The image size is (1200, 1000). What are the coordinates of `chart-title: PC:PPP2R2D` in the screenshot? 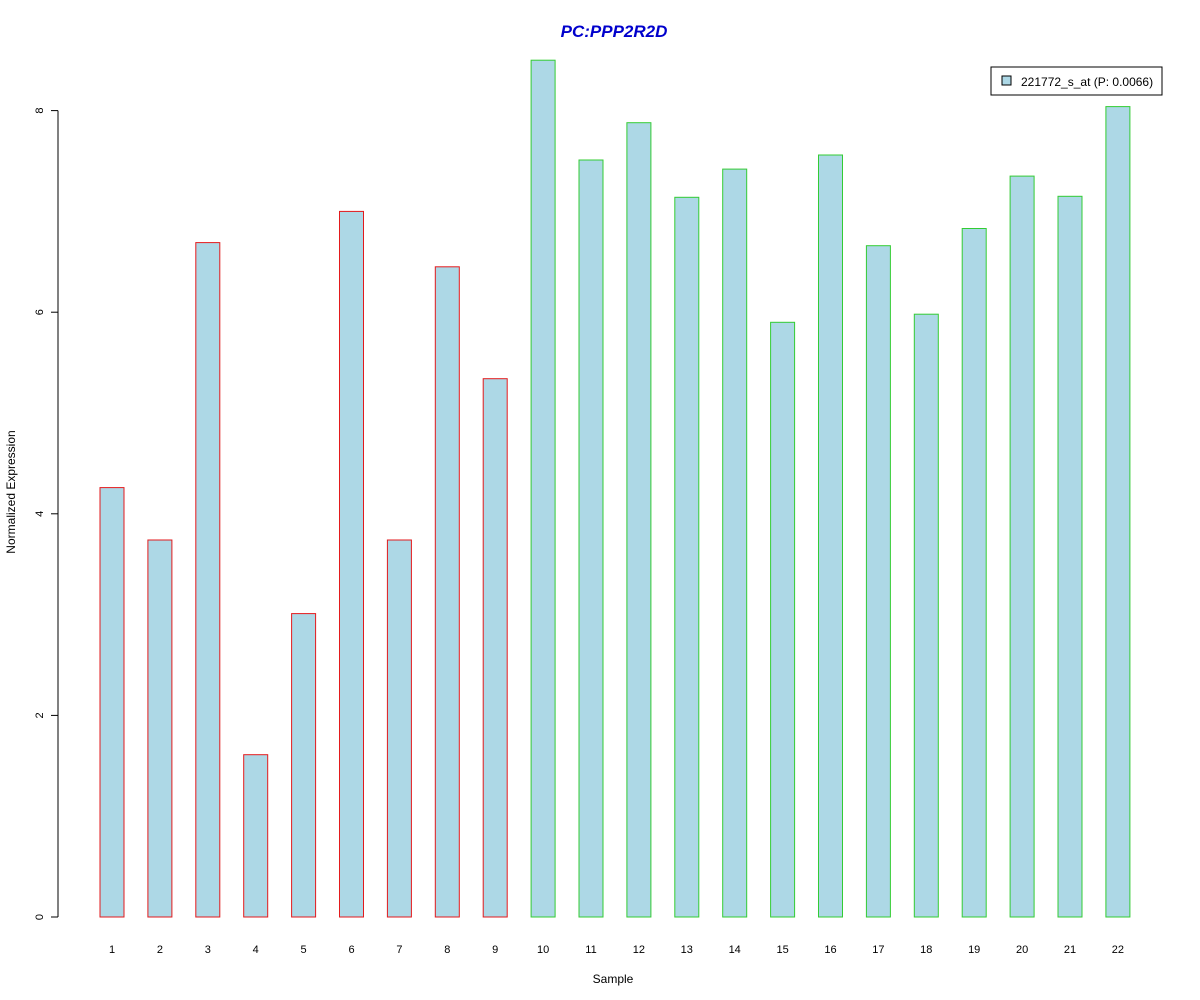 It's located at (614, 31).